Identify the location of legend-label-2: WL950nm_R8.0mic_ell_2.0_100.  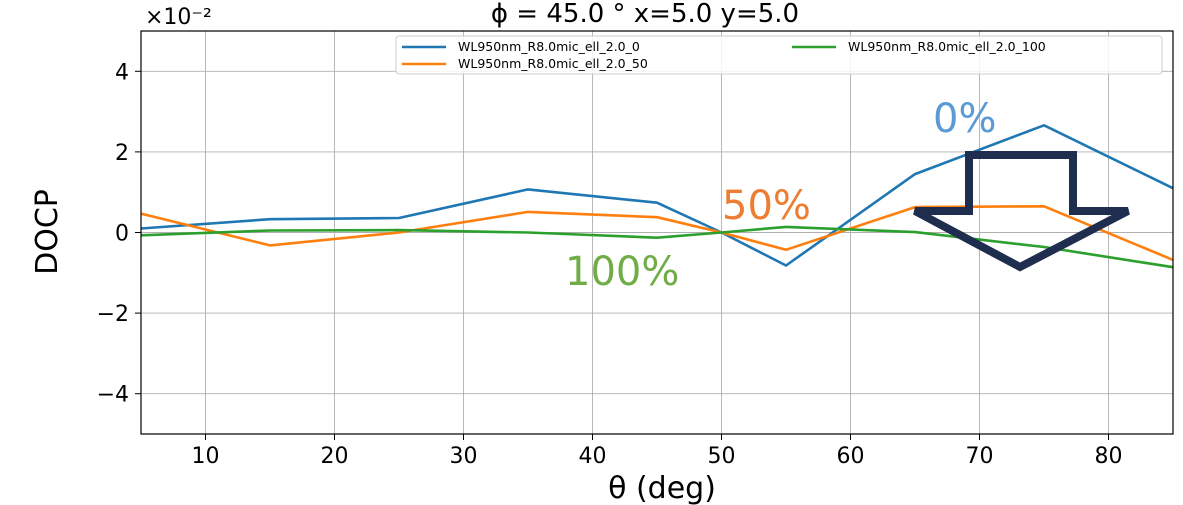
(947, 46).